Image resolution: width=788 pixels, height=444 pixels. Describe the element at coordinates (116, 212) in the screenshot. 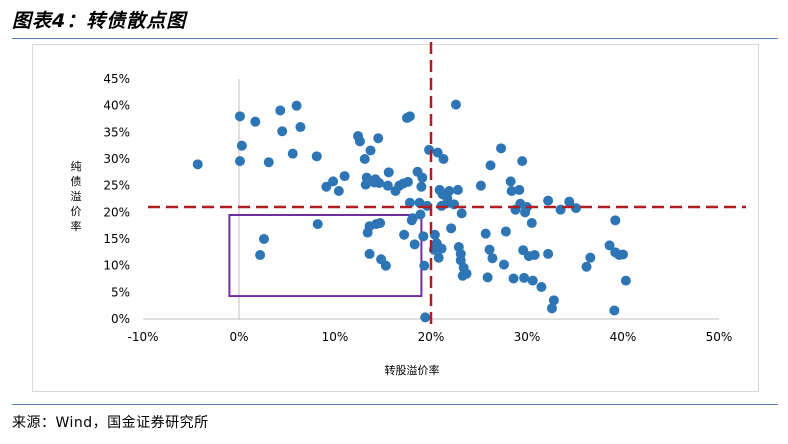

I see `y-tick-label: 20%` at that location.